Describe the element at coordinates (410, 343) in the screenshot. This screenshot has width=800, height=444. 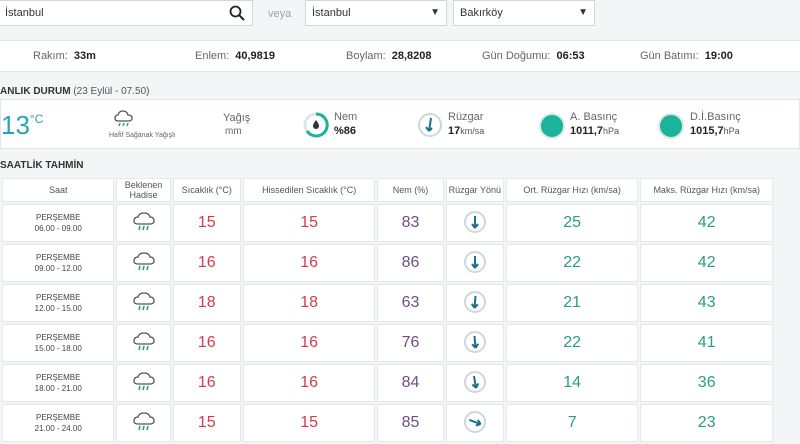
I see `humidity-cell: 76` at that location.